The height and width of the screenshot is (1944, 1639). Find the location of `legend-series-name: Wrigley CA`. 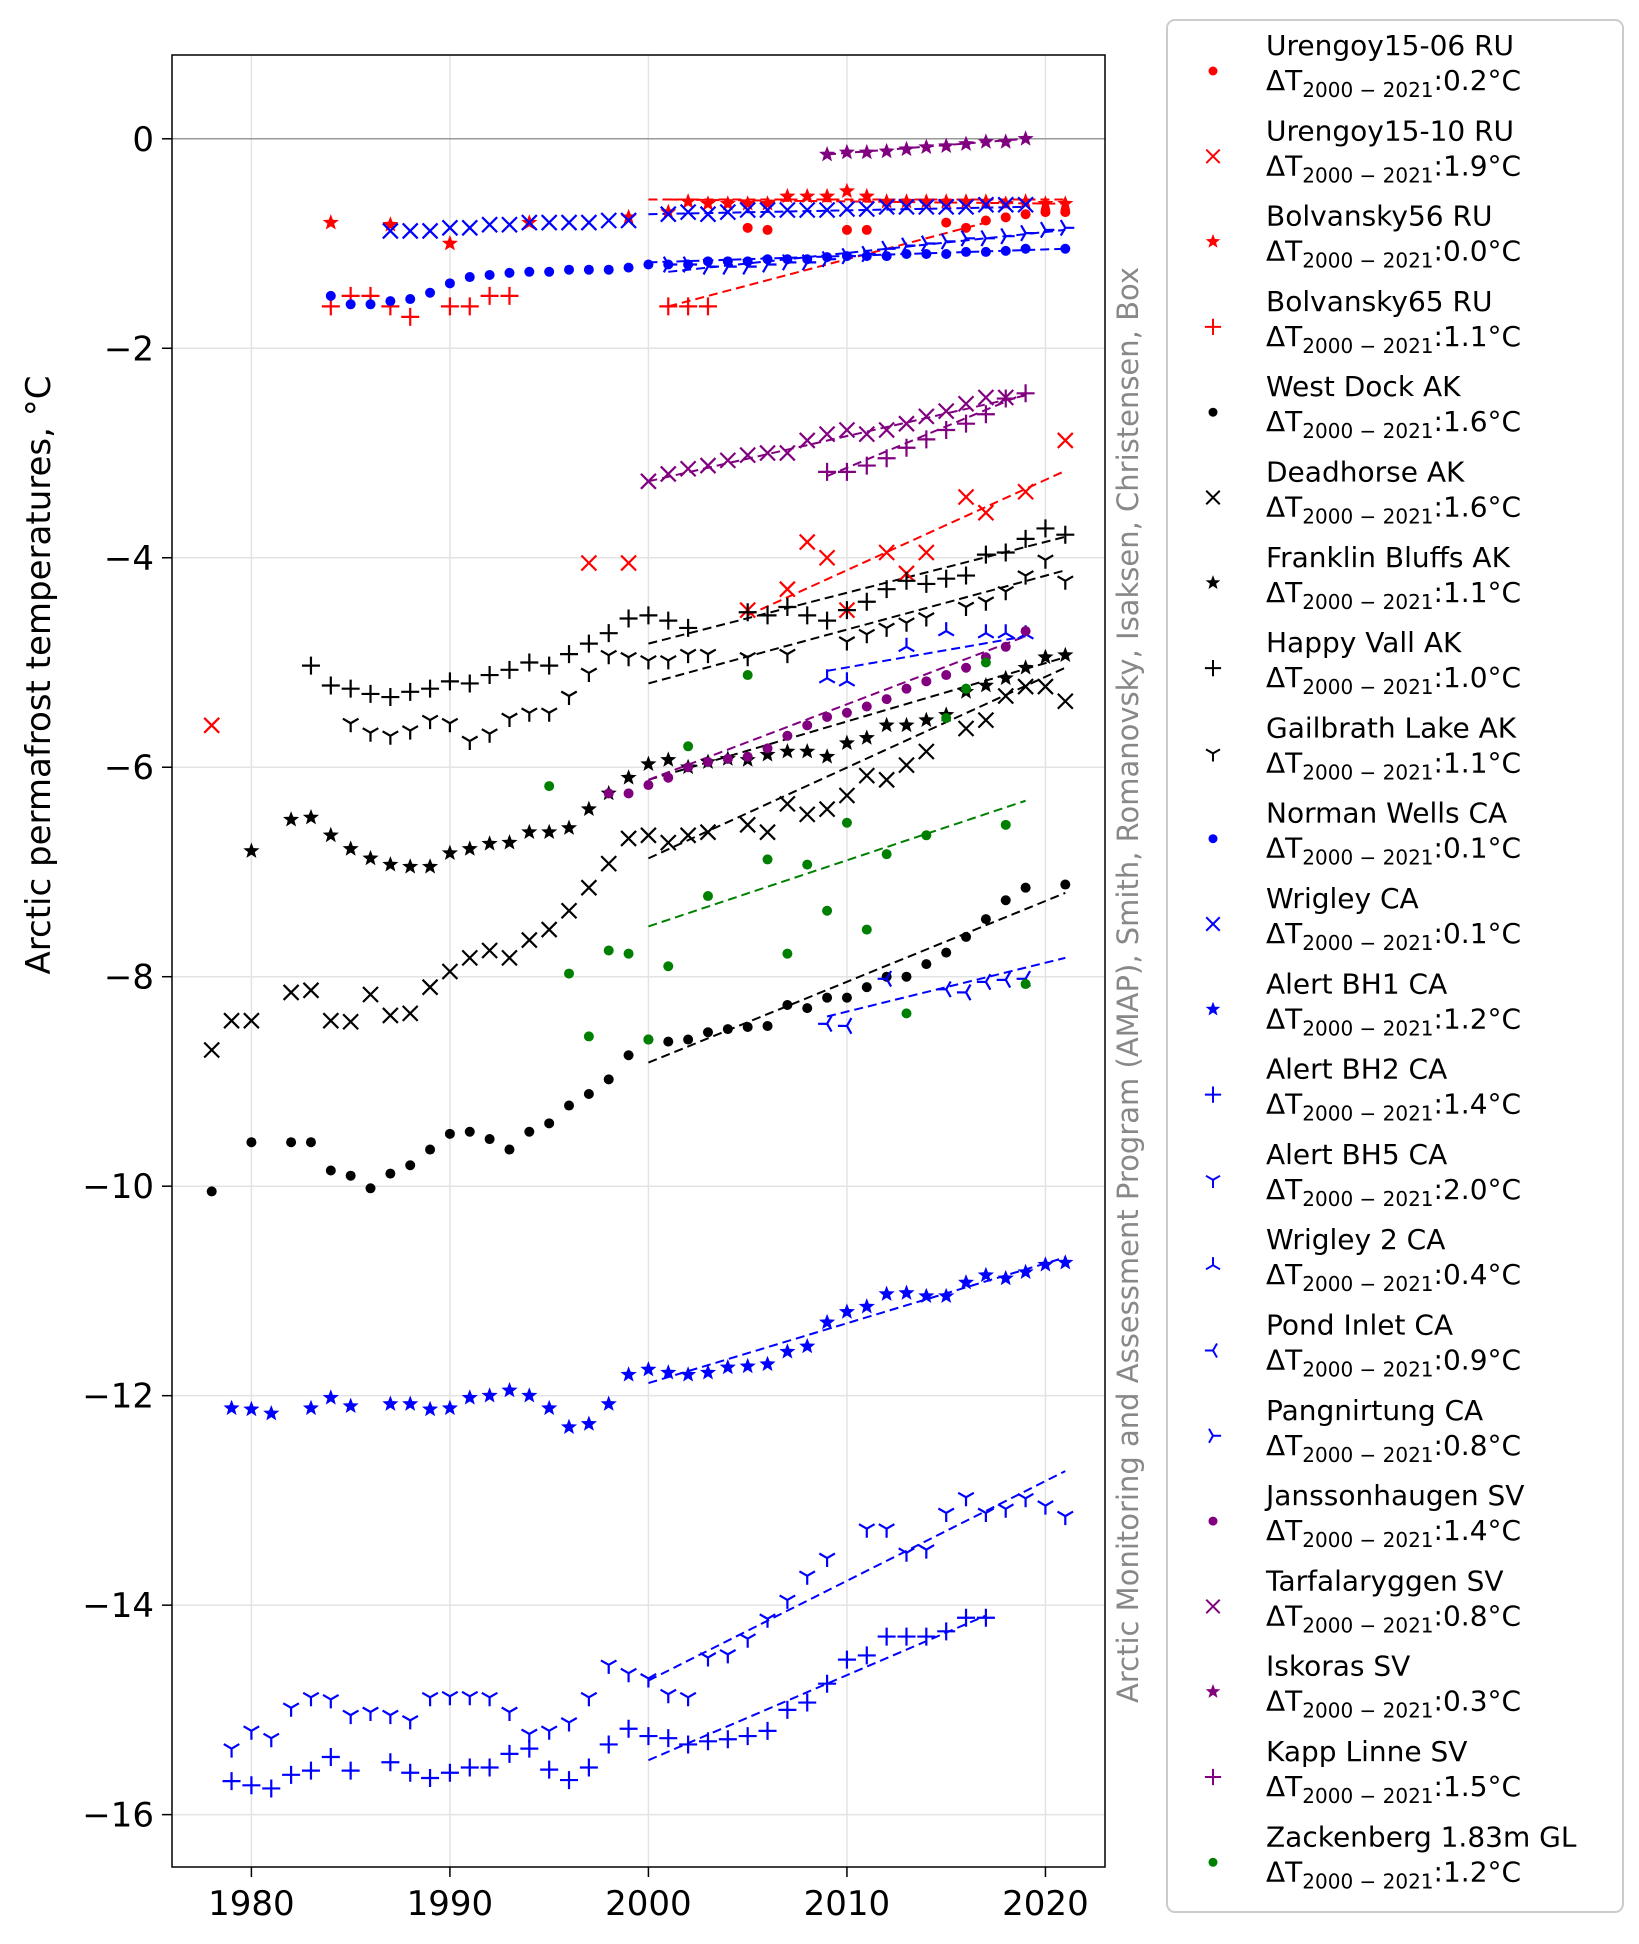

legend-series-name: Wrigley CA is located at coordinates (1342, 898).